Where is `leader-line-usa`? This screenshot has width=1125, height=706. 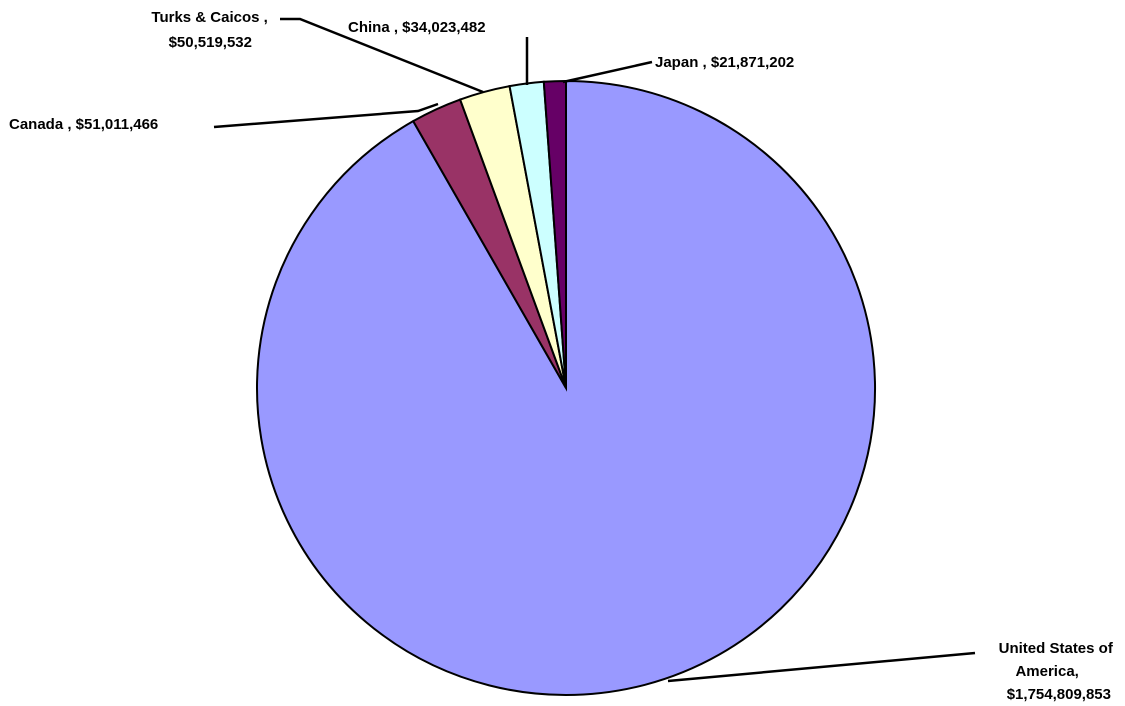
leader-line-usa is located at coordinates (821, 667).